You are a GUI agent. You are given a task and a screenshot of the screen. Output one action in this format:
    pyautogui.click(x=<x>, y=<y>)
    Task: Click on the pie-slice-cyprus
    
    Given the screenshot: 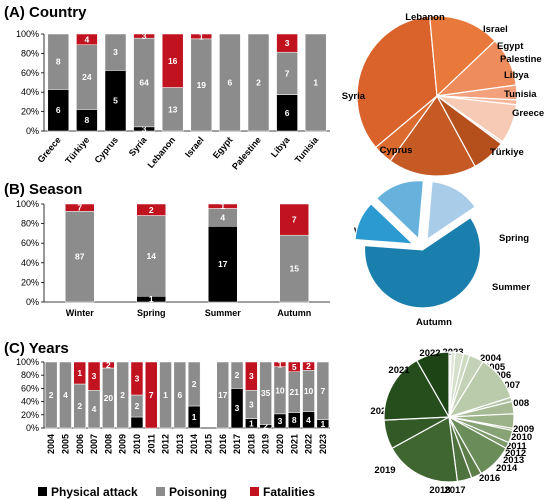 What is the action you would take?
    pyautogui.click(x=406, y=128)
    